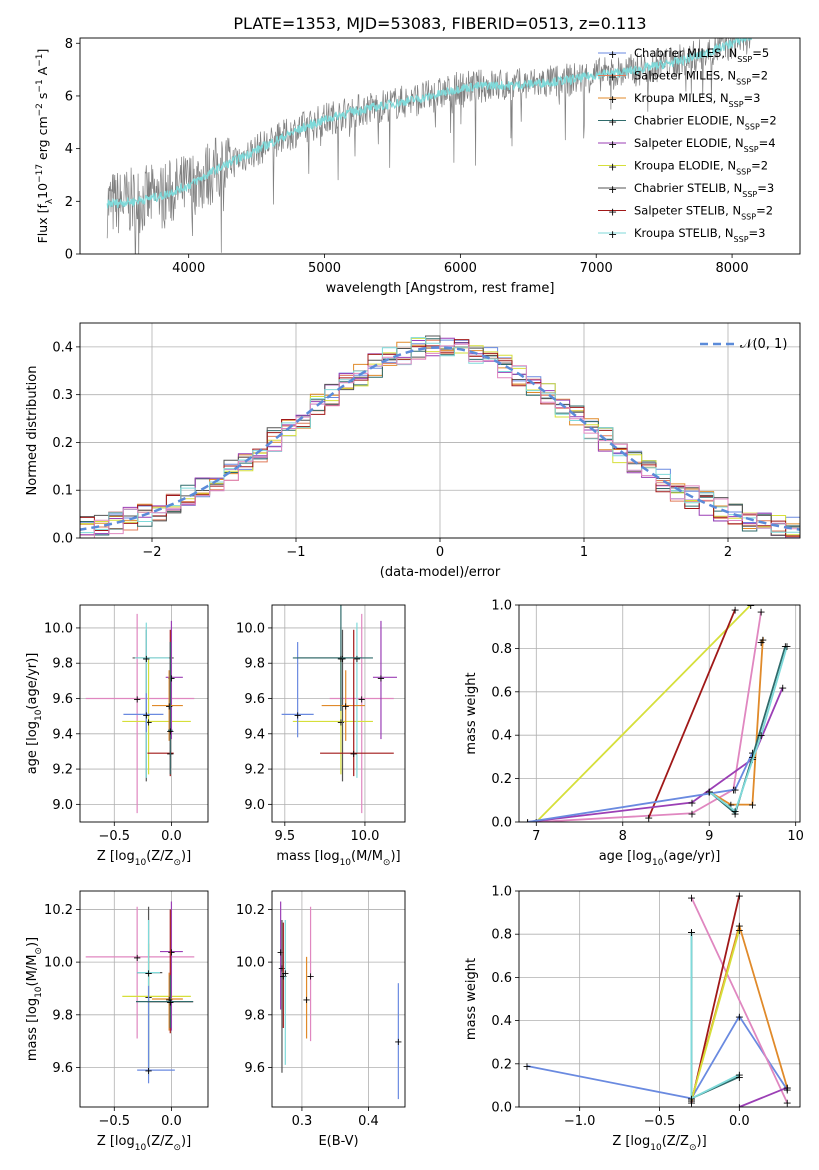  Describe the element at coordinates (763, 344) in the screenshot. I see `legend-entry: 𝒩(0, 1)` at that location.